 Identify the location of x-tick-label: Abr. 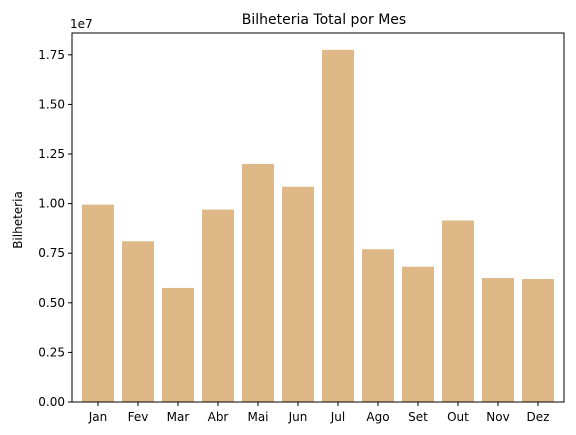
(218, 417).